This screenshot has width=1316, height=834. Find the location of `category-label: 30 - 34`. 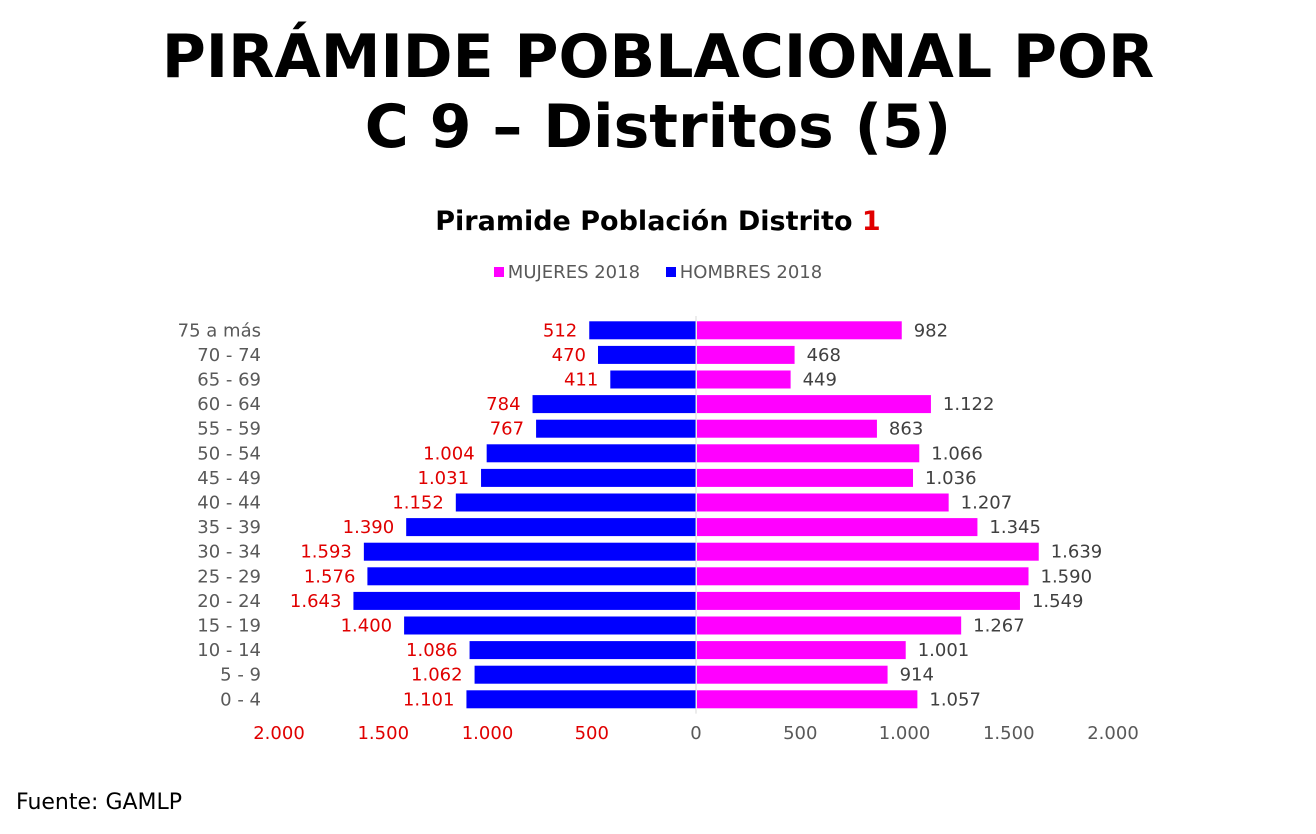

category-label: 30 - 34 is located at coordinates (229, 552).